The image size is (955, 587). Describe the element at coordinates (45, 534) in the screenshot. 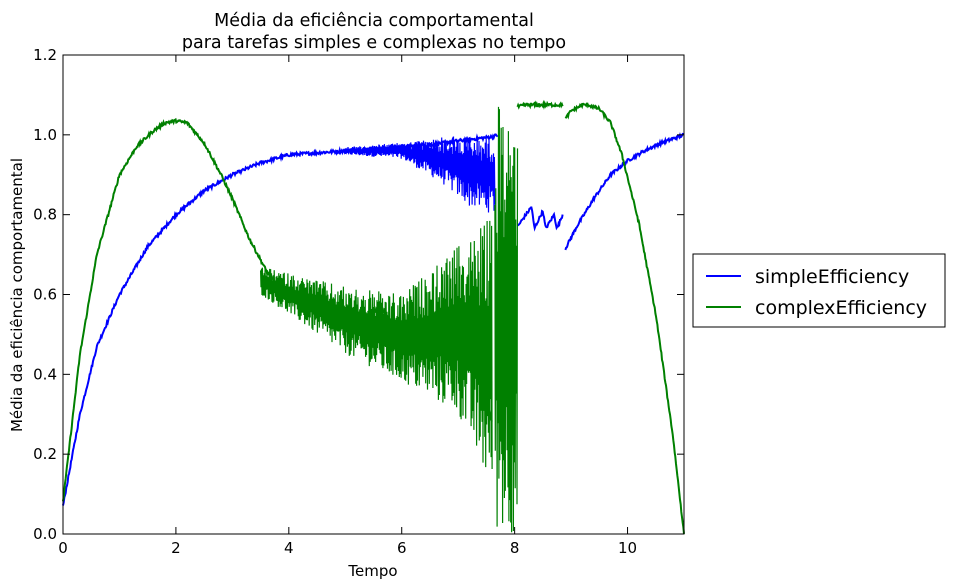

I see `y-tick-label: 0.0` at that location.